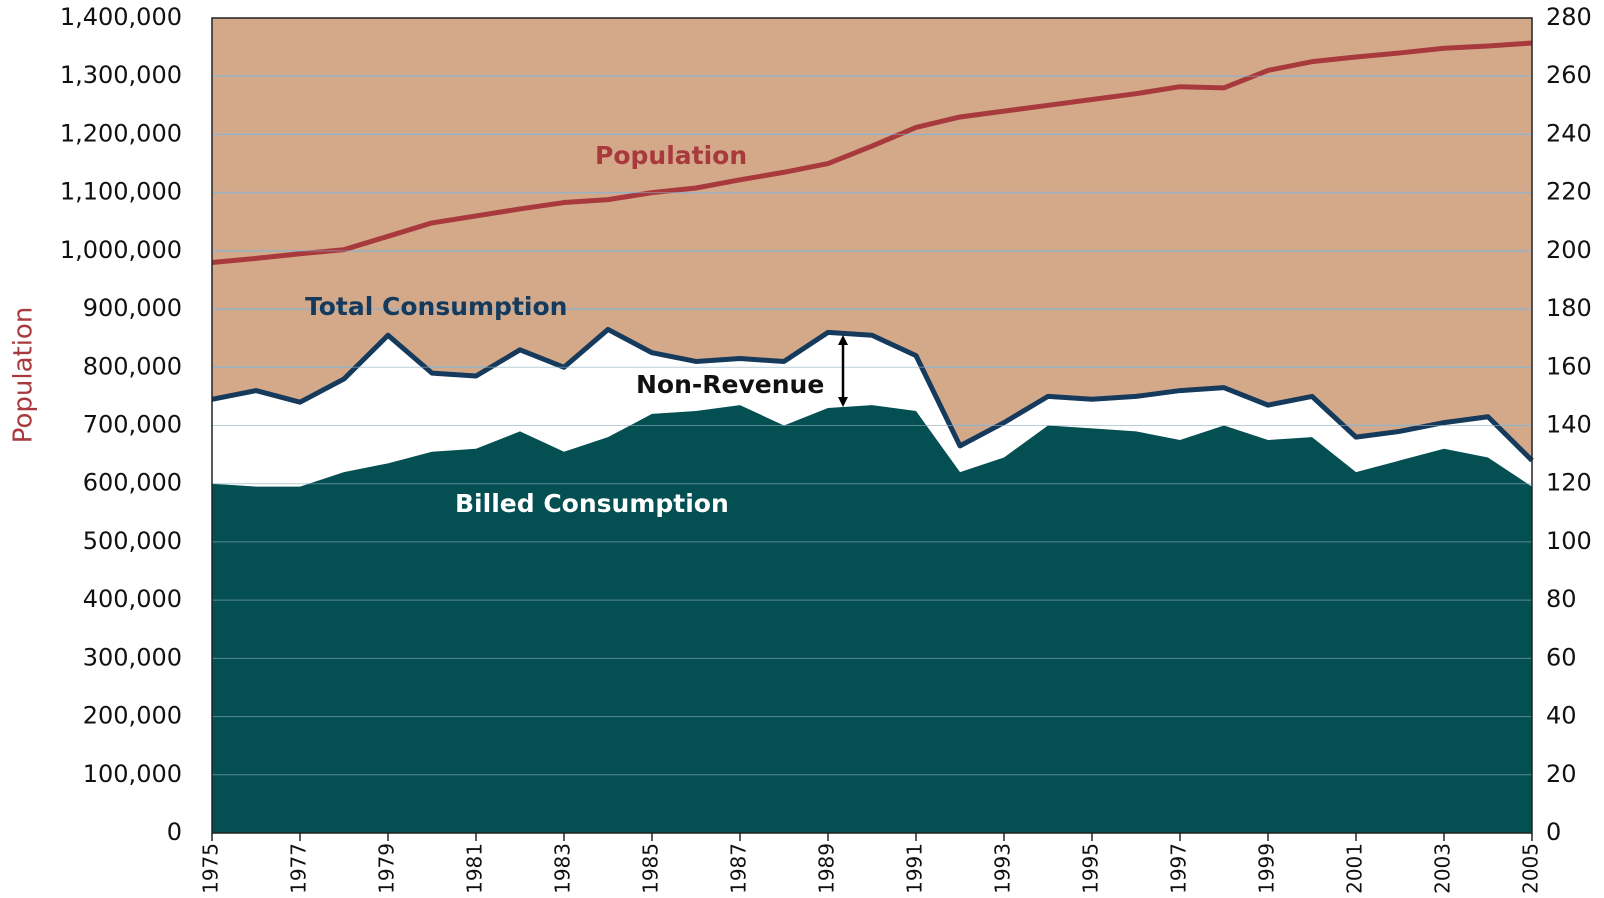 The width and height of the screenshot is (1604, 898). I want to click on y-tick-label: 0, so click(174, 832).